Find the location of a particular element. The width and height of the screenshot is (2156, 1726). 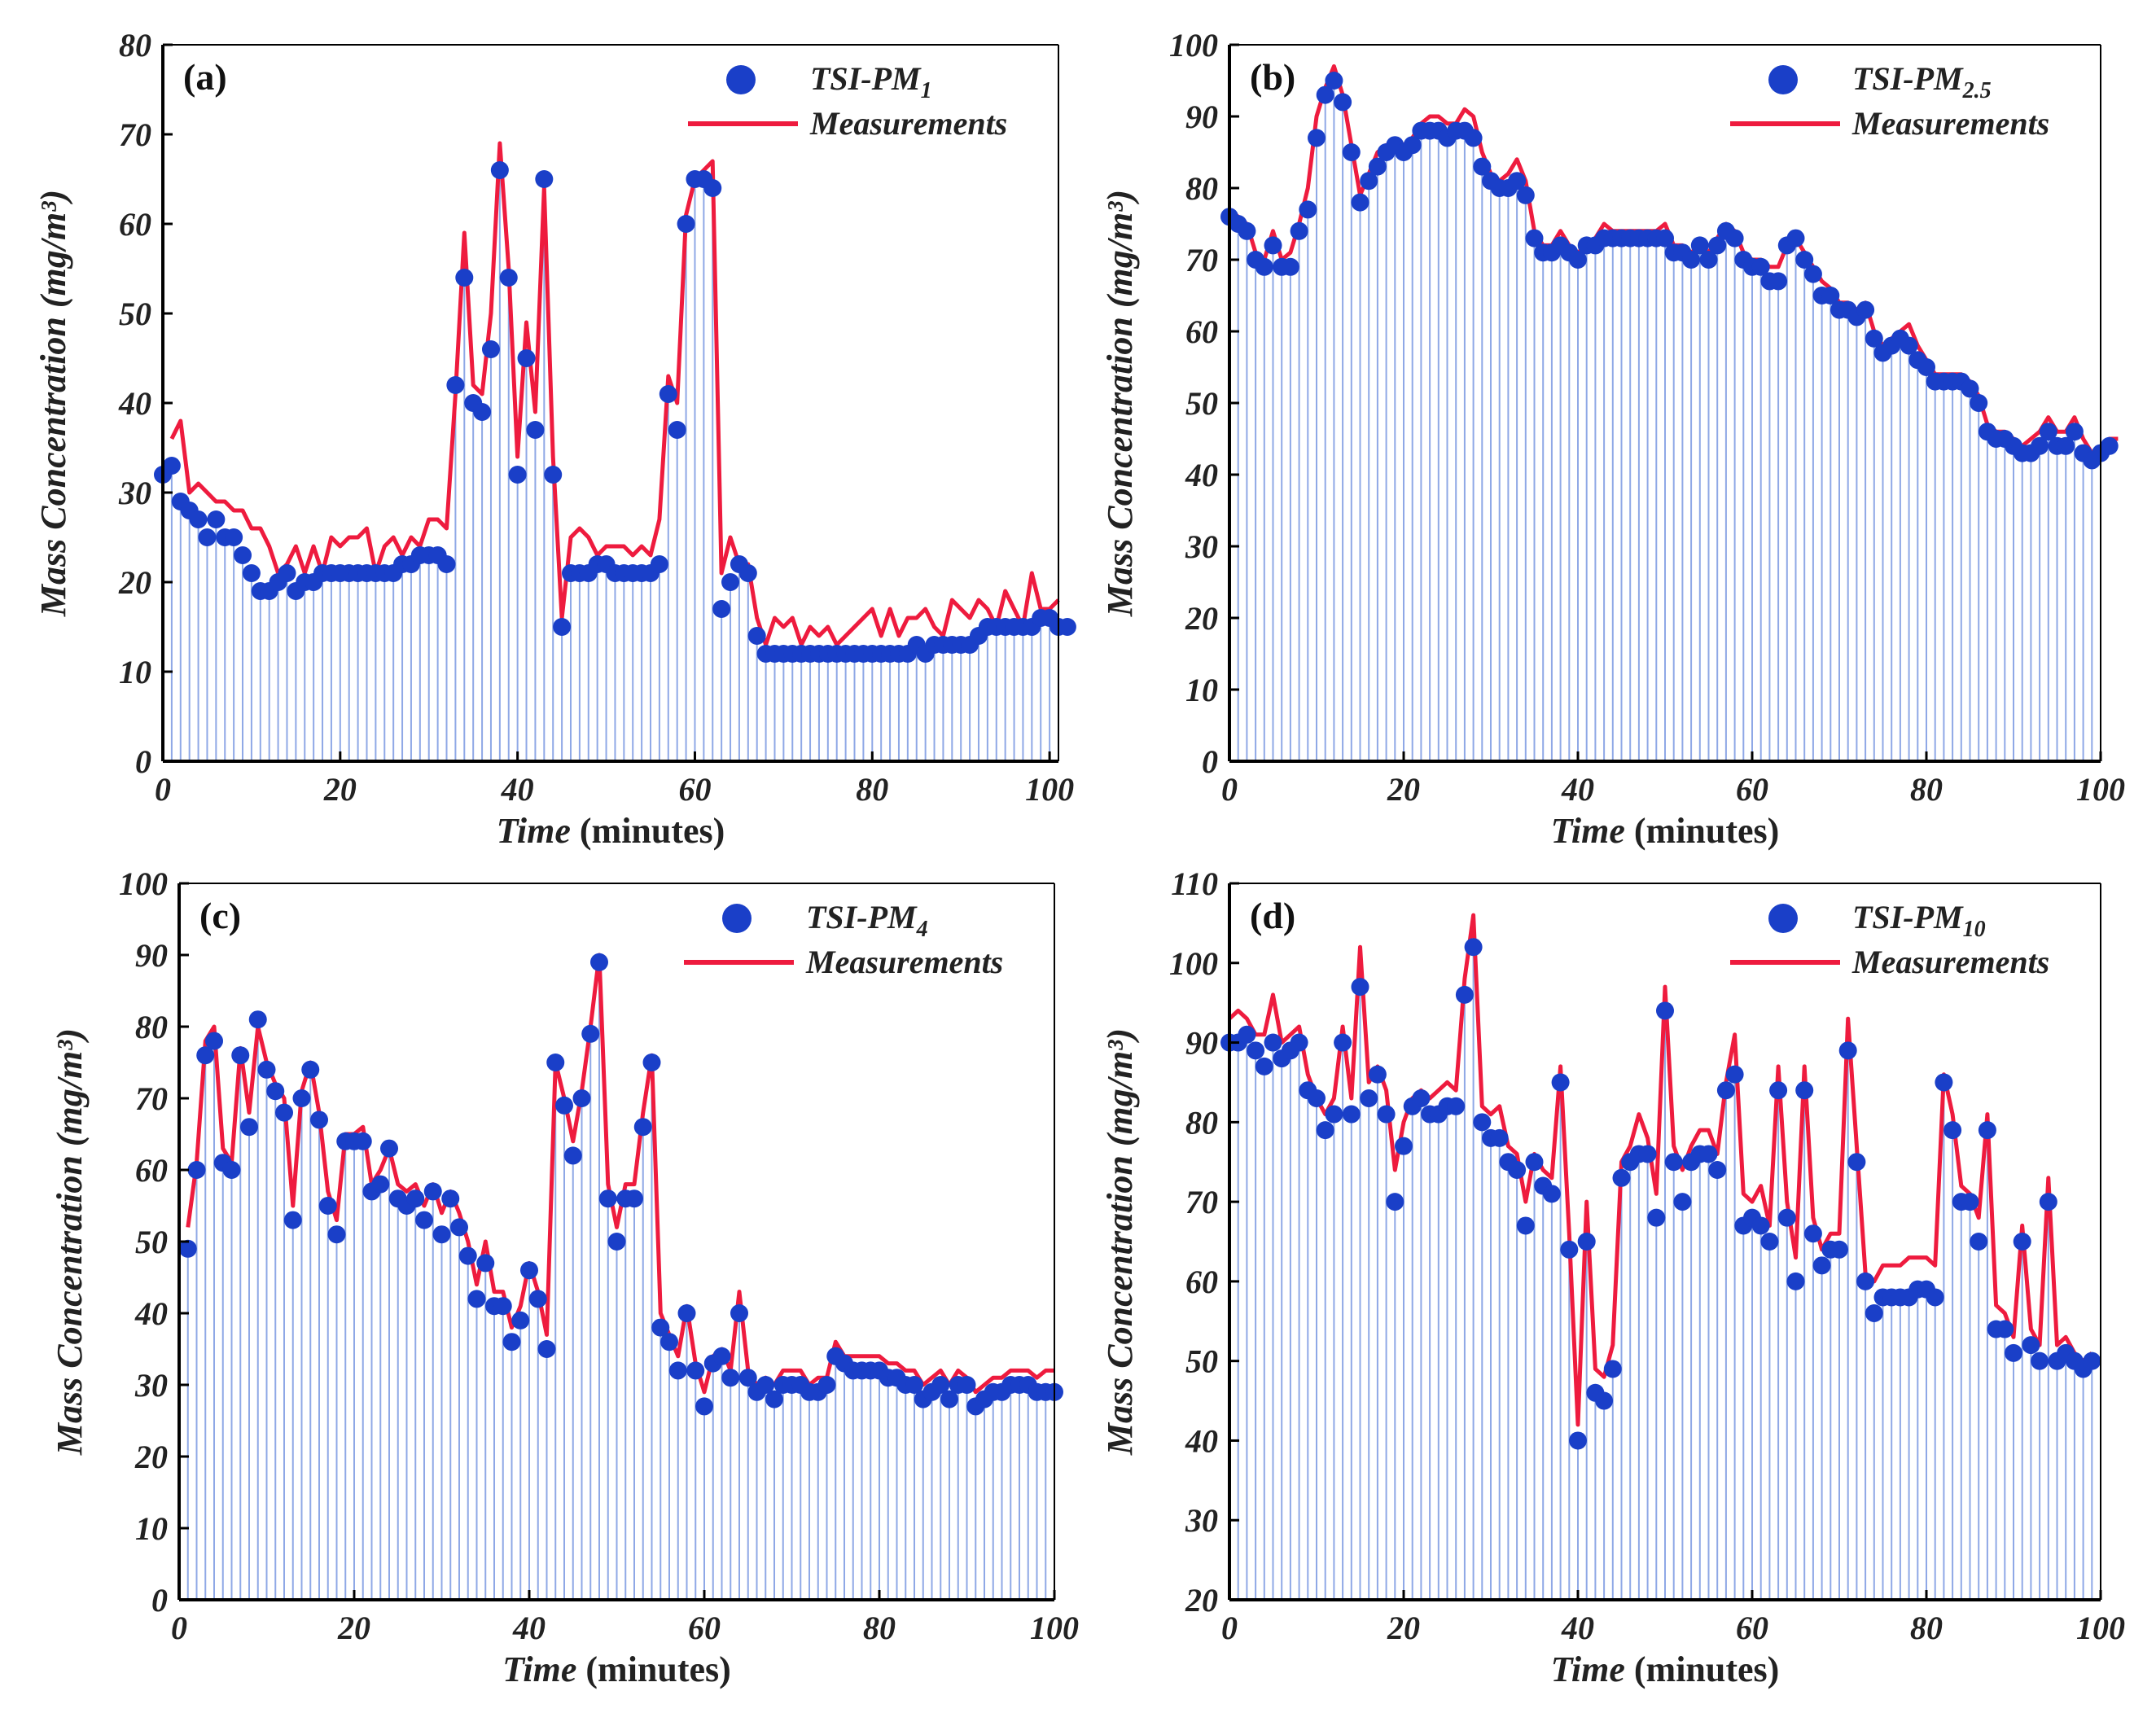

legend-entry-tsi: TSI-PM10 is located at coordinates (1919, 920).